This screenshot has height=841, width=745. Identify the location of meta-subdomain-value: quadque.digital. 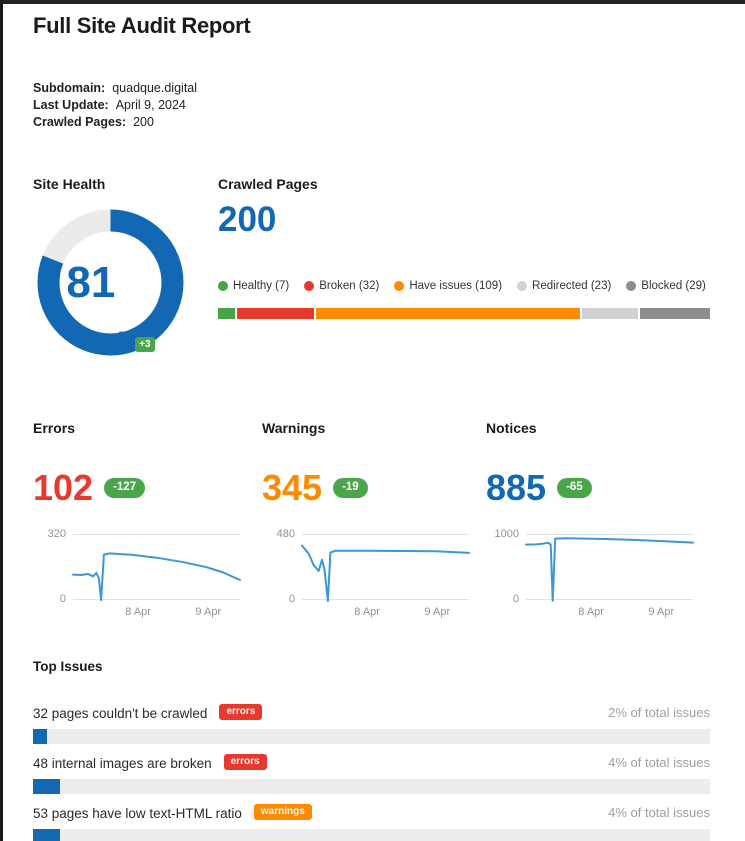
(155, 88).